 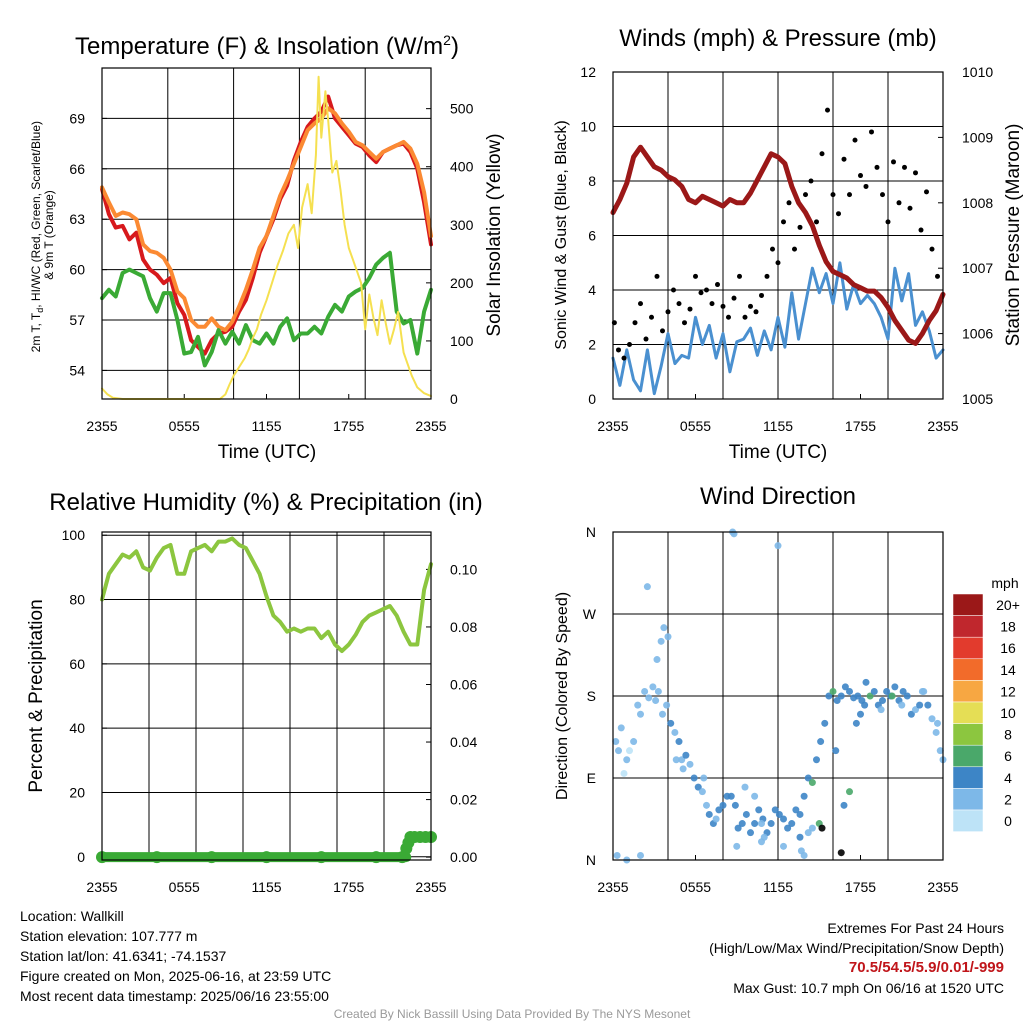 What do you see at coordinates (977, 137) in the screenshot?
I see `y2-tick-label: 1009` at bounding box center [977, 137].